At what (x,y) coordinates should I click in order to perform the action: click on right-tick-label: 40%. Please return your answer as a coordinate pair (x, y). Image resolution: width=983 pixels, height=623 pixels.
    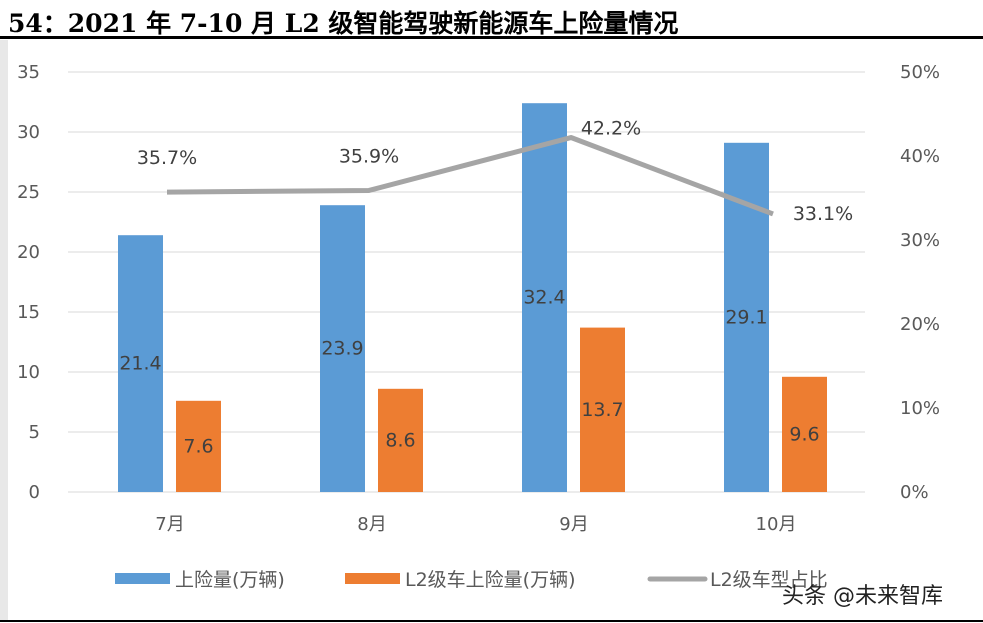
    Looking at the image, I should click on (920, 156).